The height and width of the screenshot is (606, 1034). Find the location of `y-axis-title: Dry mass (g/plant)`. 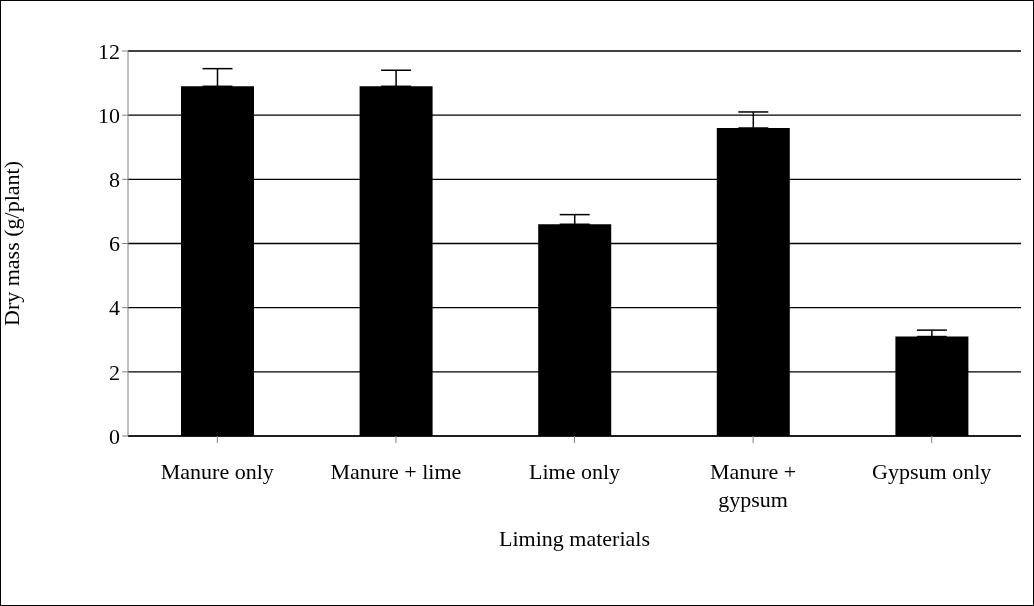

y-axis-title: Dry mass (g/plant) is located at coordinates (12, 243).